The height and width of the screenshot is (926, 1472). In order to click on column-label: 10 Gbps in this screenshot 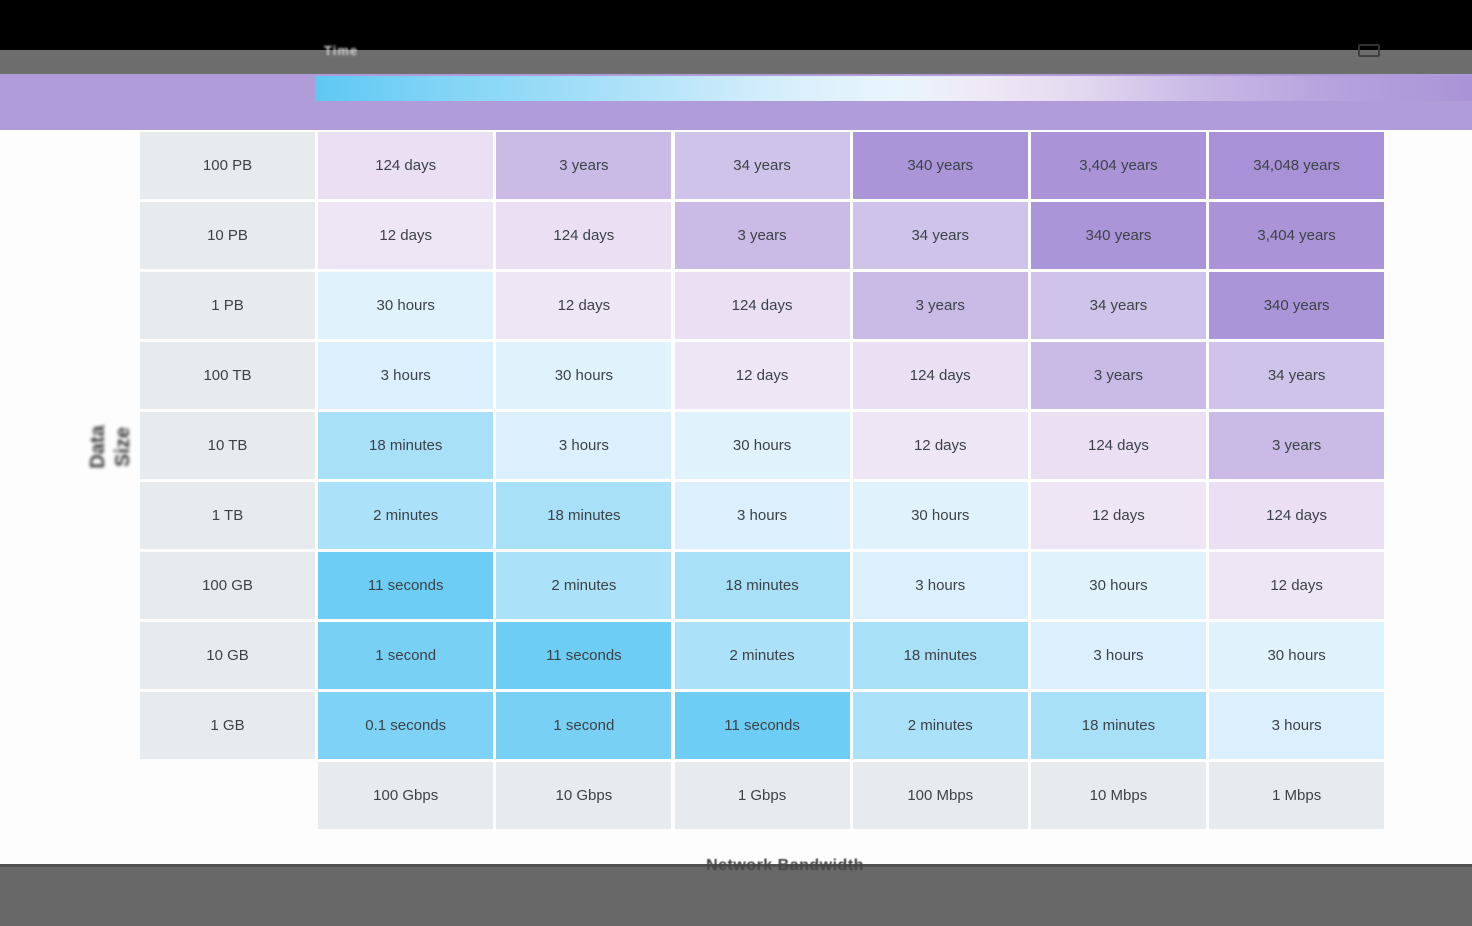, I will do `click(584, 795)`.